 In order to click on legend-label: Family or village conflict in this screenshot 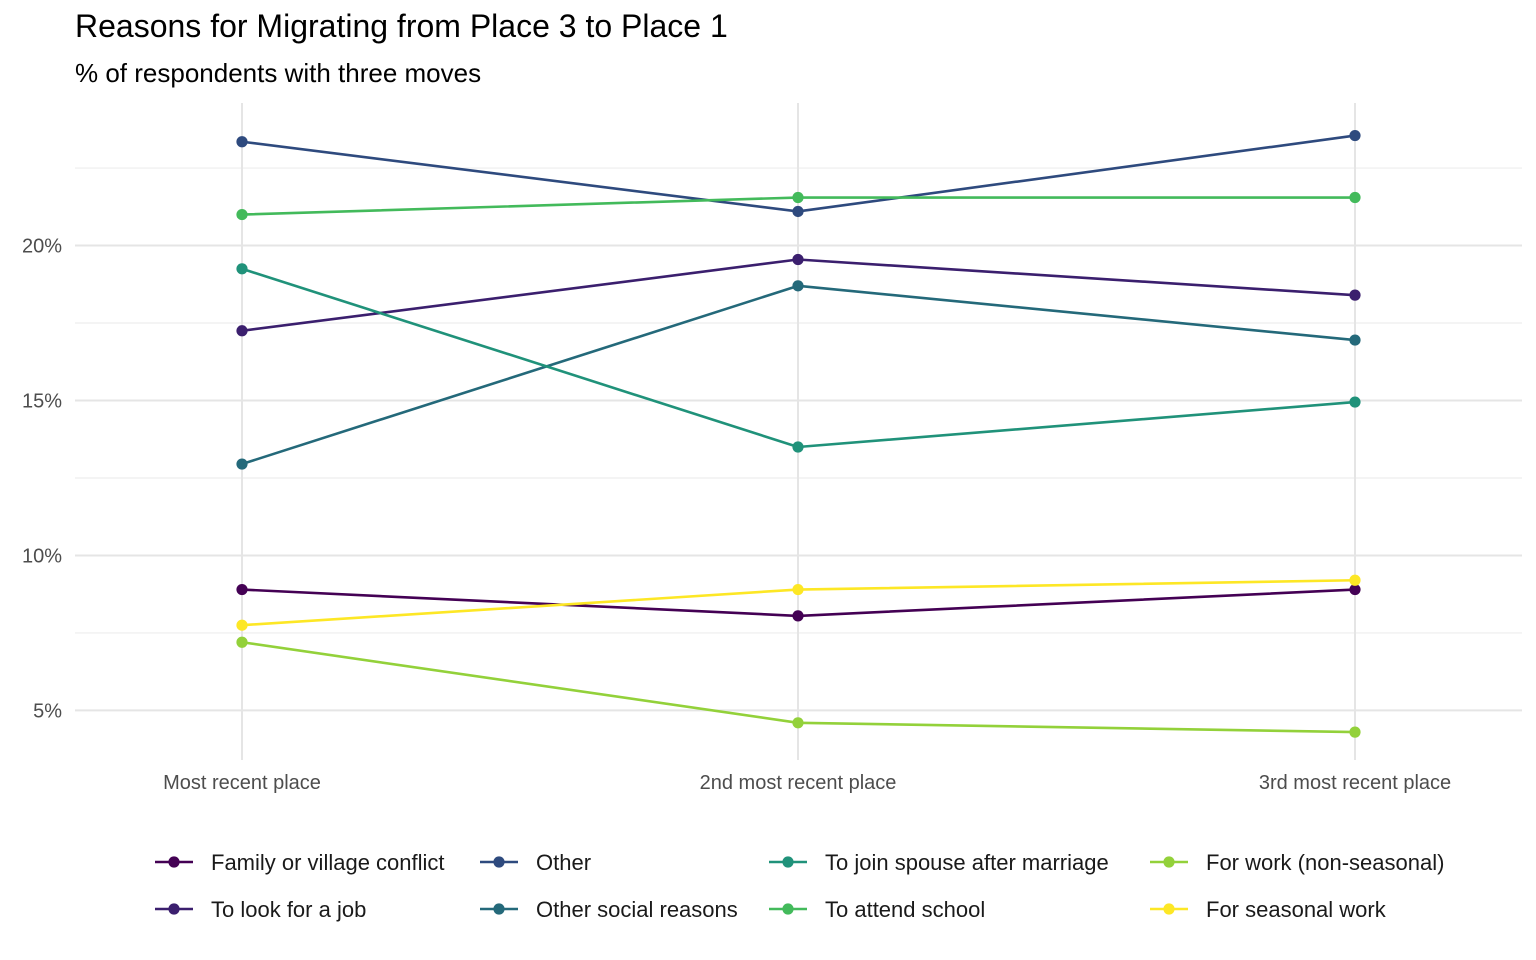, I will do `click(328, 862)`.